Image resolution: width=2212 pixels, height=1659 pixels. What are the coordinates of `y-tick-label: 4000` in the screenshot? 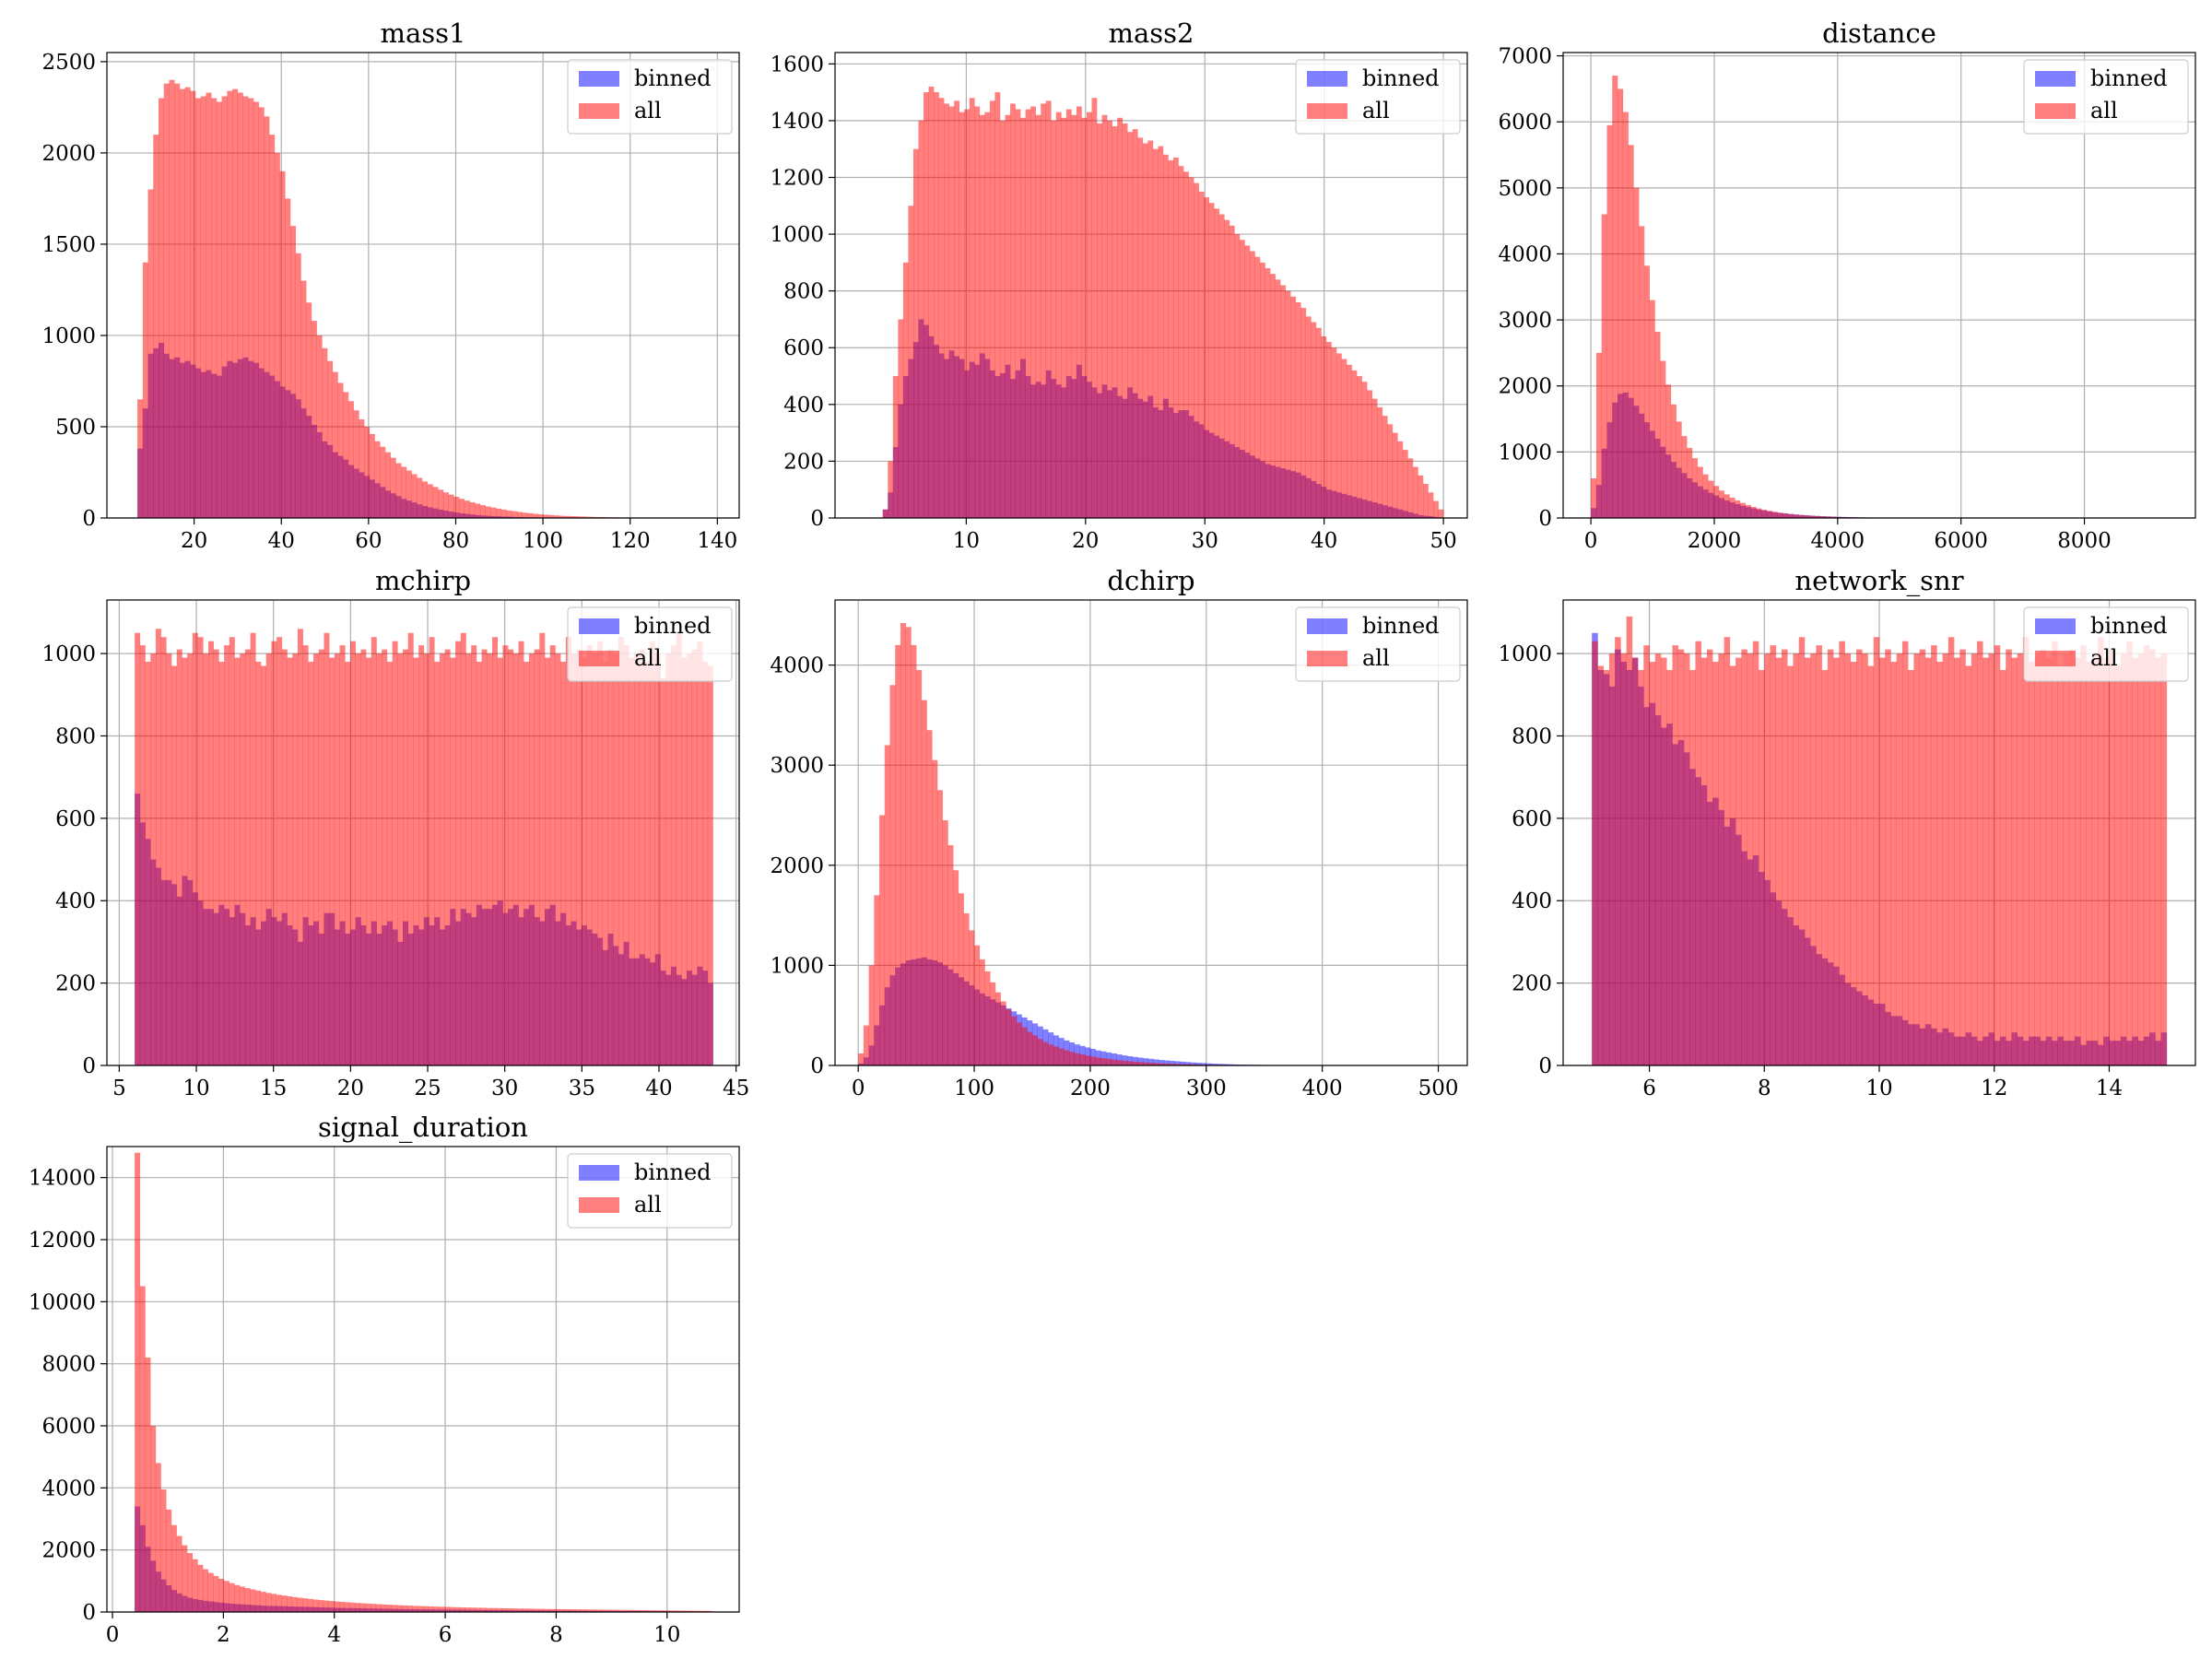 It's located at (68, 1488).